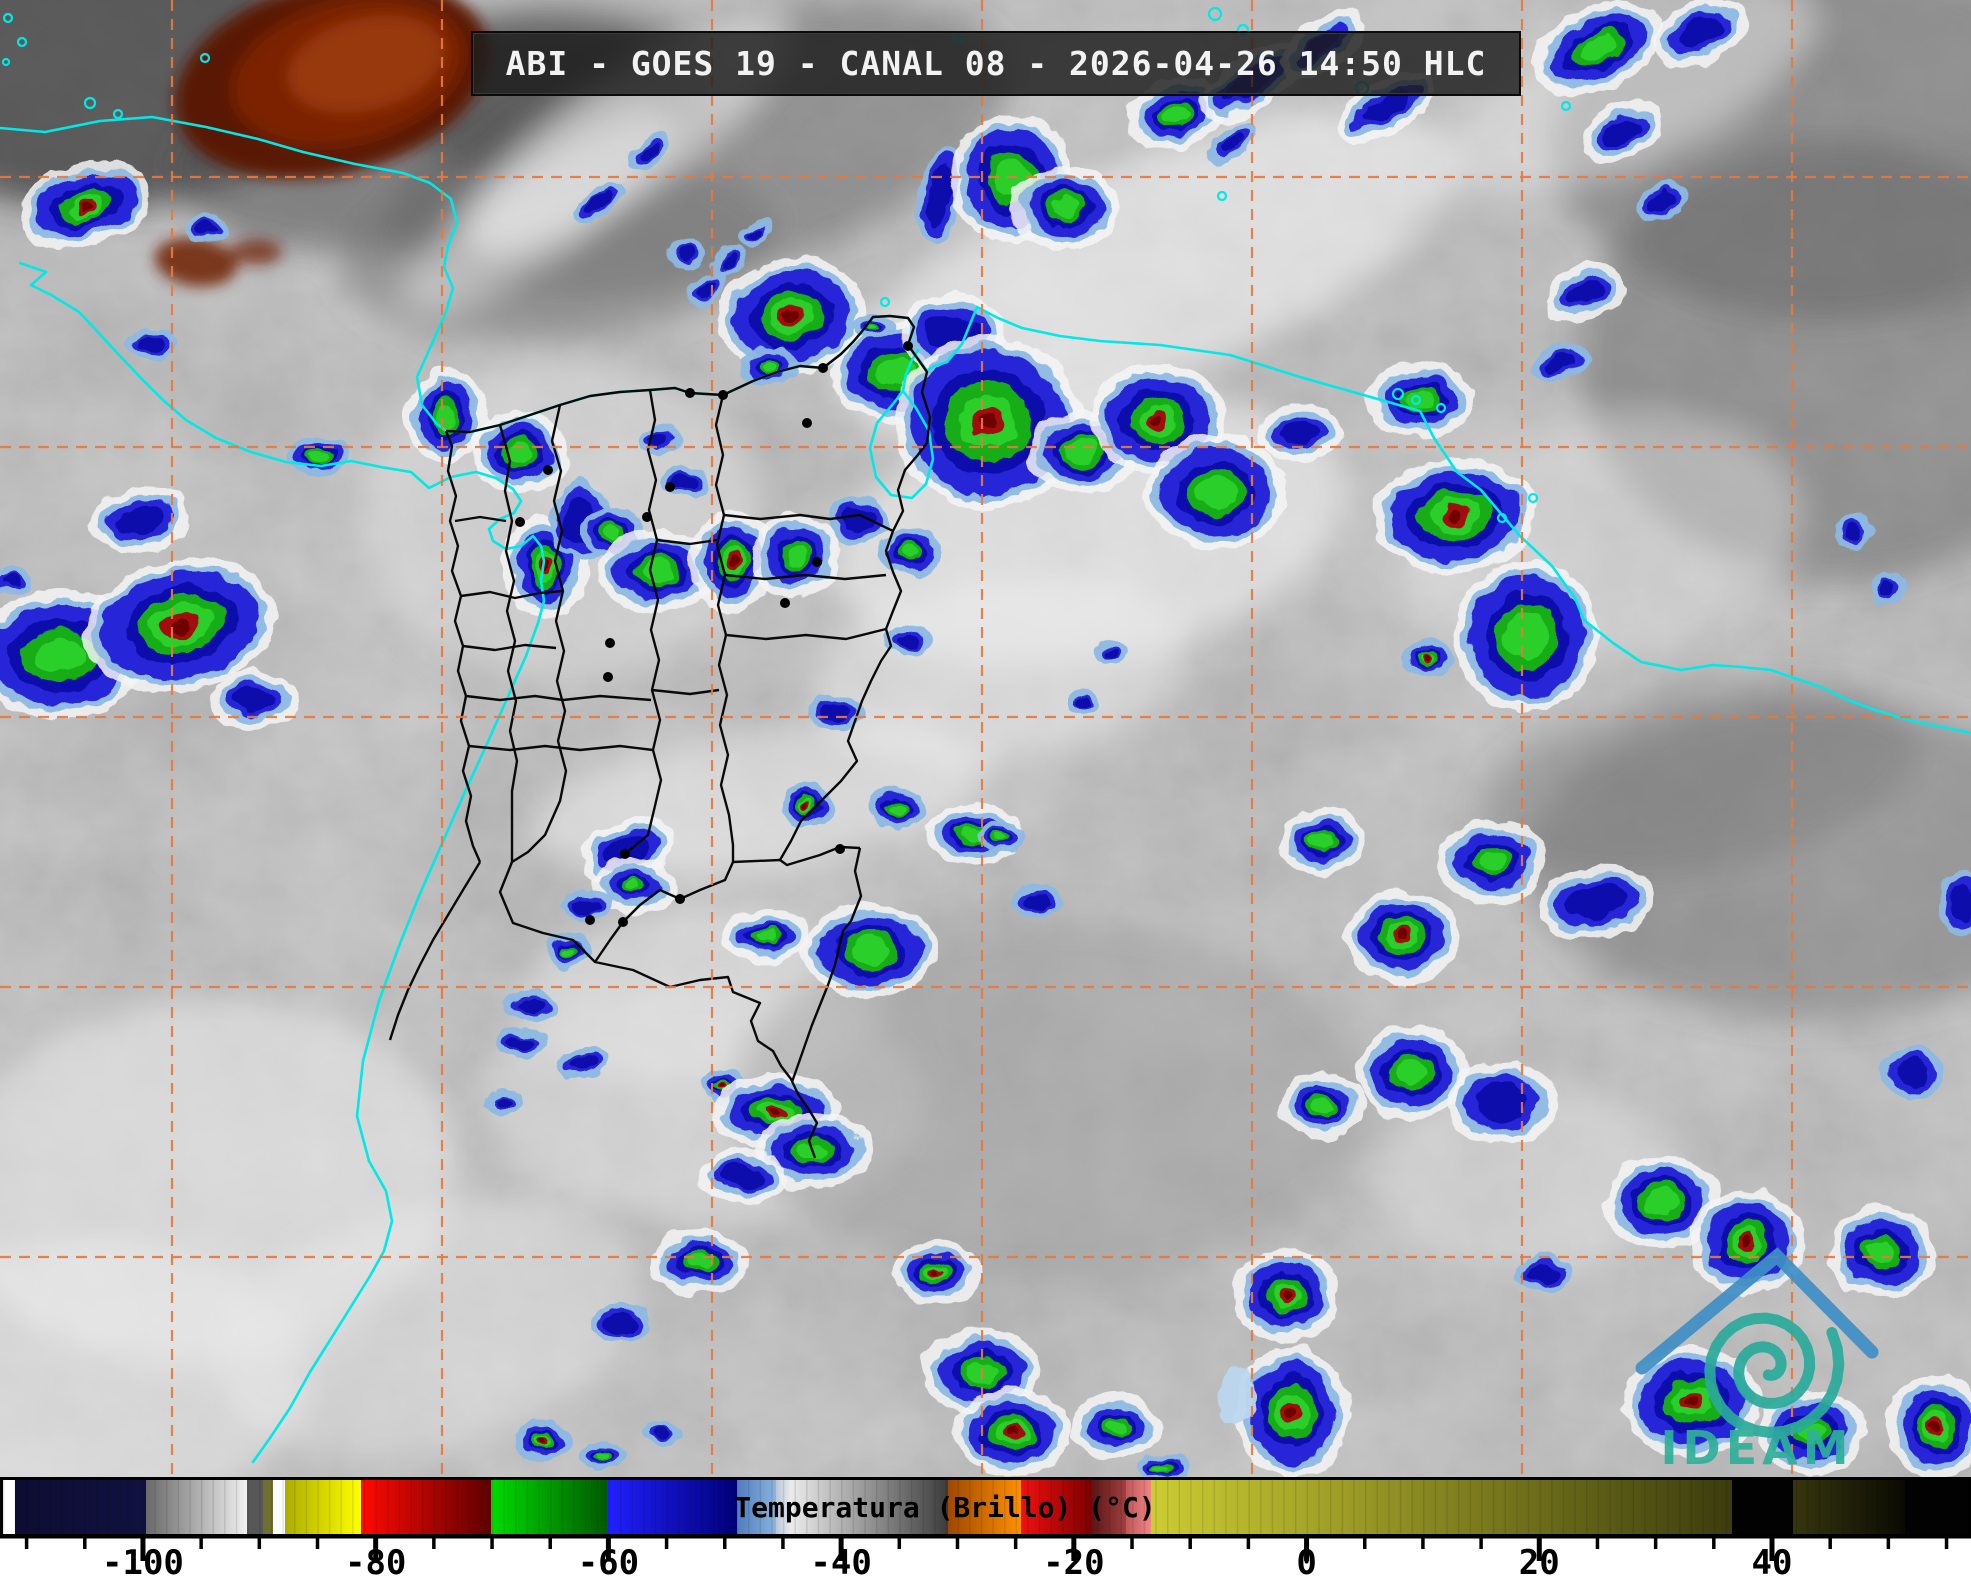 This screenshot has height=1577, width=1971. Describe the element at coordinates (714, 634) in the screenshot. I see `city-markers-layer` at that location.